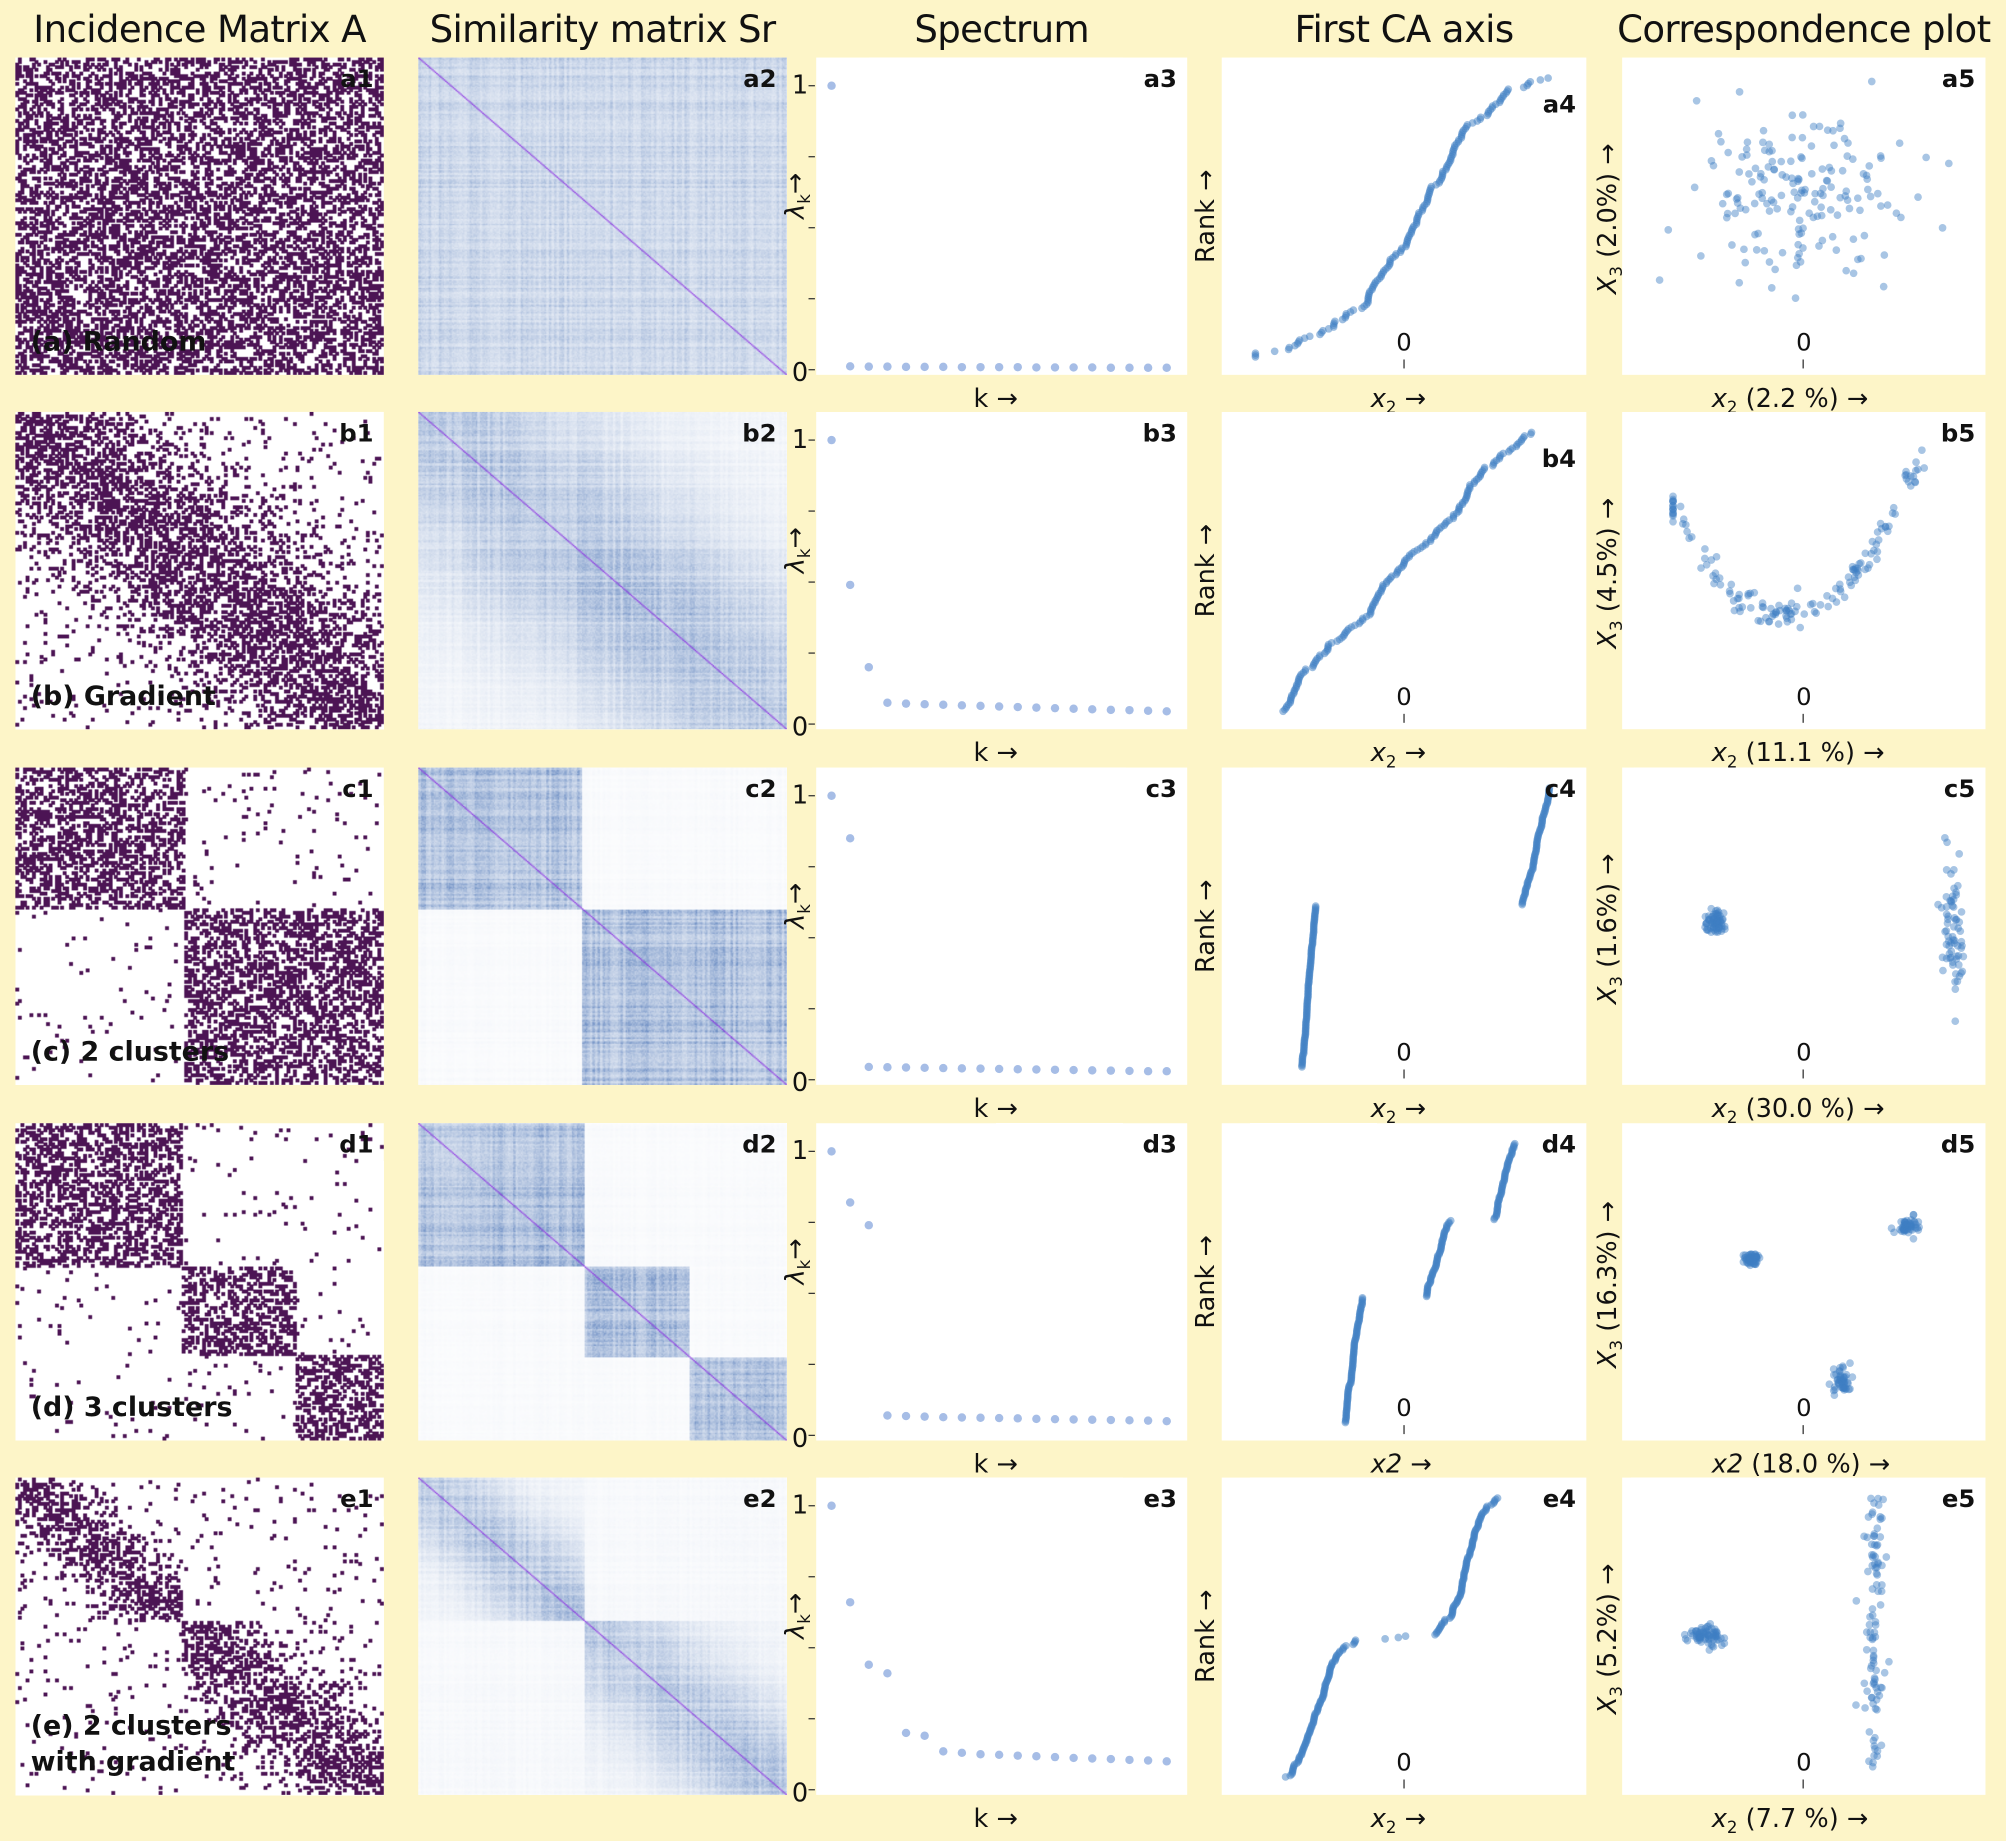 This screenshot has width=2006, height=1841. I want to click on incidence-matrix-panel: d1 (d) 3 clusters, so click(199, 1282).